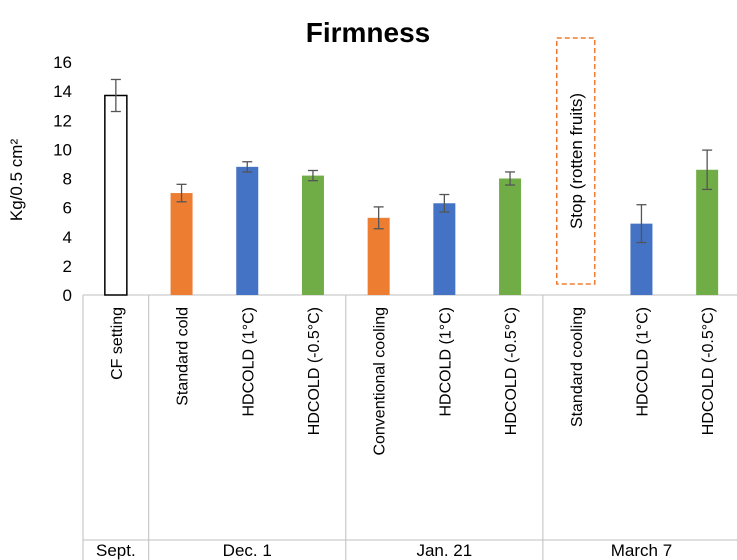 The image size is (737, 560). Describe the element at coordinates (642, 362) in the screenshot. I see `category-label-8: HDCOLD (1°C)` at that location.